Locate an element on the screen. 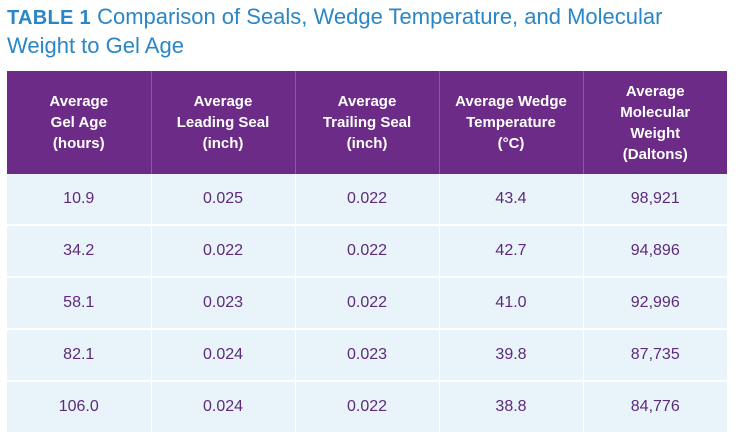 This screenshot has height=432, width=736. column-header-gel-age: Average Gel Age (hours) is located at coordinates (79, 122).